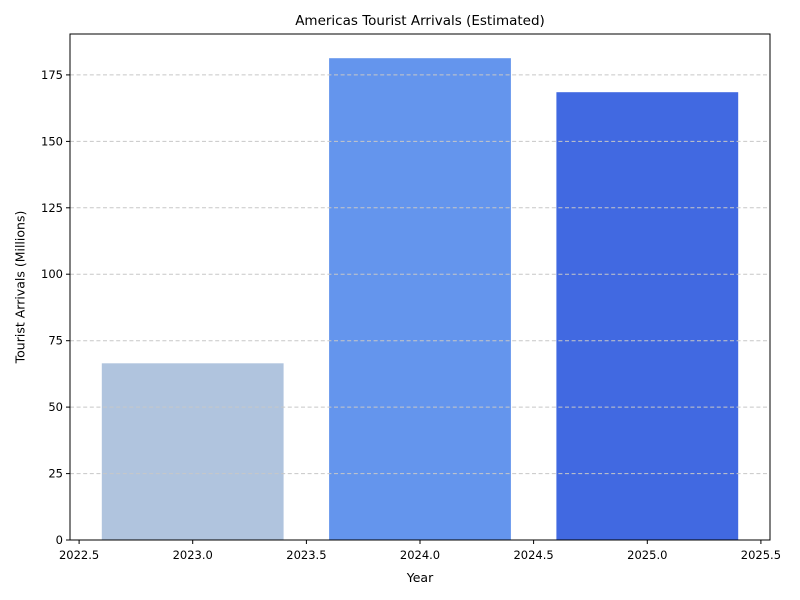 This screenshot has height=600, width=800. Describe the element at coordinates (193, 555) in the screenshot. I see `x-tick-label: 2023.0` at that location.